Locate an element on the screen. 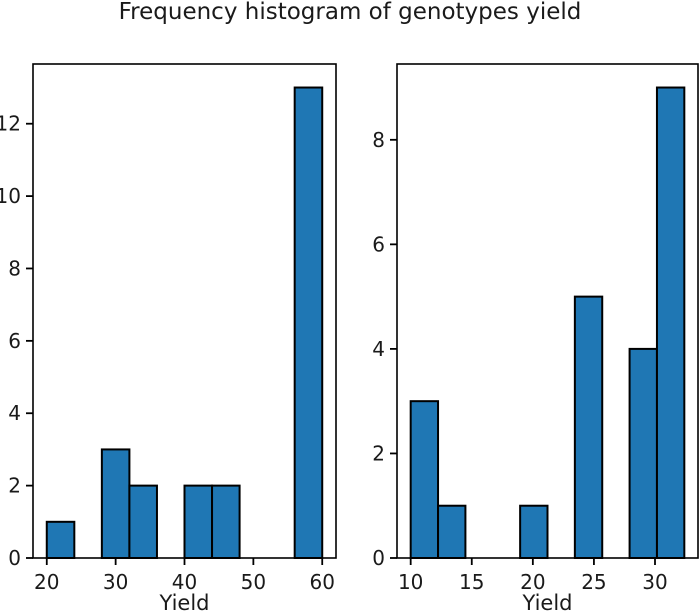  x-tick-label: 15 is located at coordinates (471, 582).